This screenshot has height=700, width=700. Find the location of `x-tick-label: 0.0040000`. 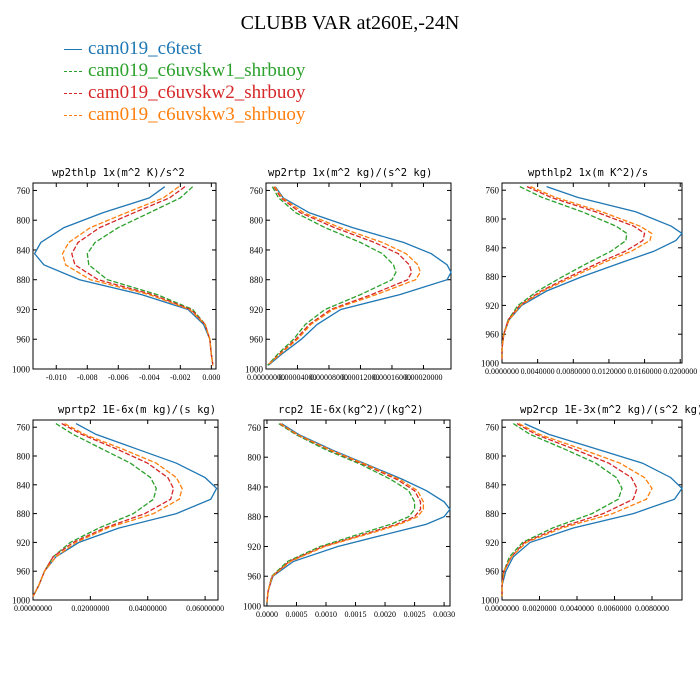

x-tick-label: 0.0040000 is located at coordinates (577, 608).